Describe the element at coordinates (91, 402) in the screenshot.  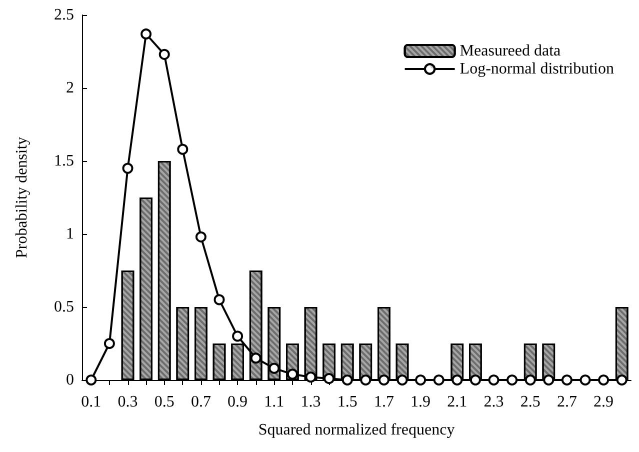
I see `x-tick-label: 0.1` at that location.